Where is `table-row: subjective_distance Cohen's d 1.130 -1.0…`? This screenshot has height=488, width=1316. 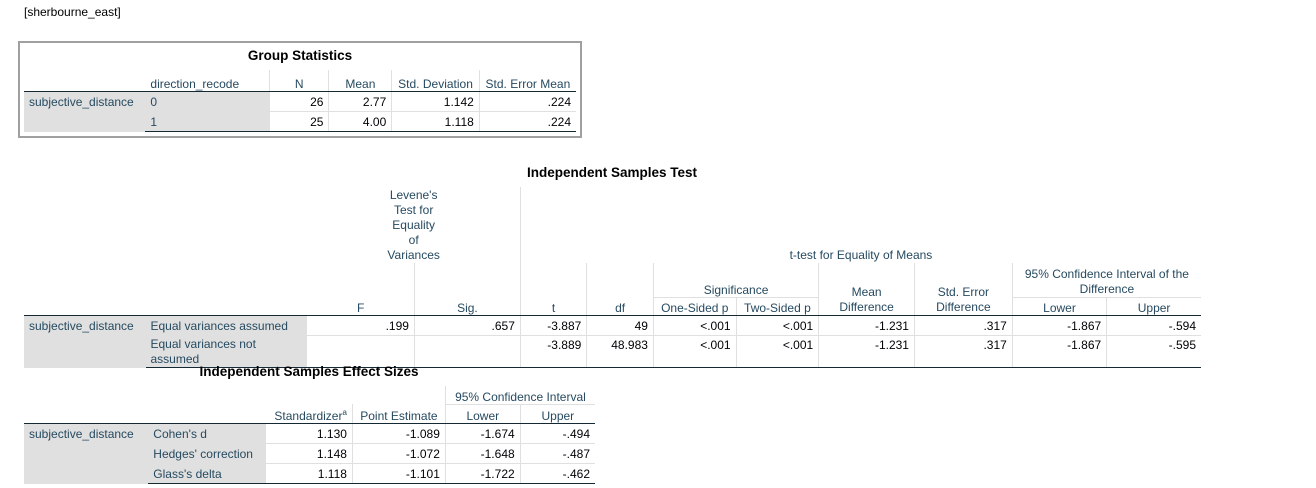
table-row: subjective_distance Cohen's d 1.130 -1.0… is located at coordinates (309, 453).